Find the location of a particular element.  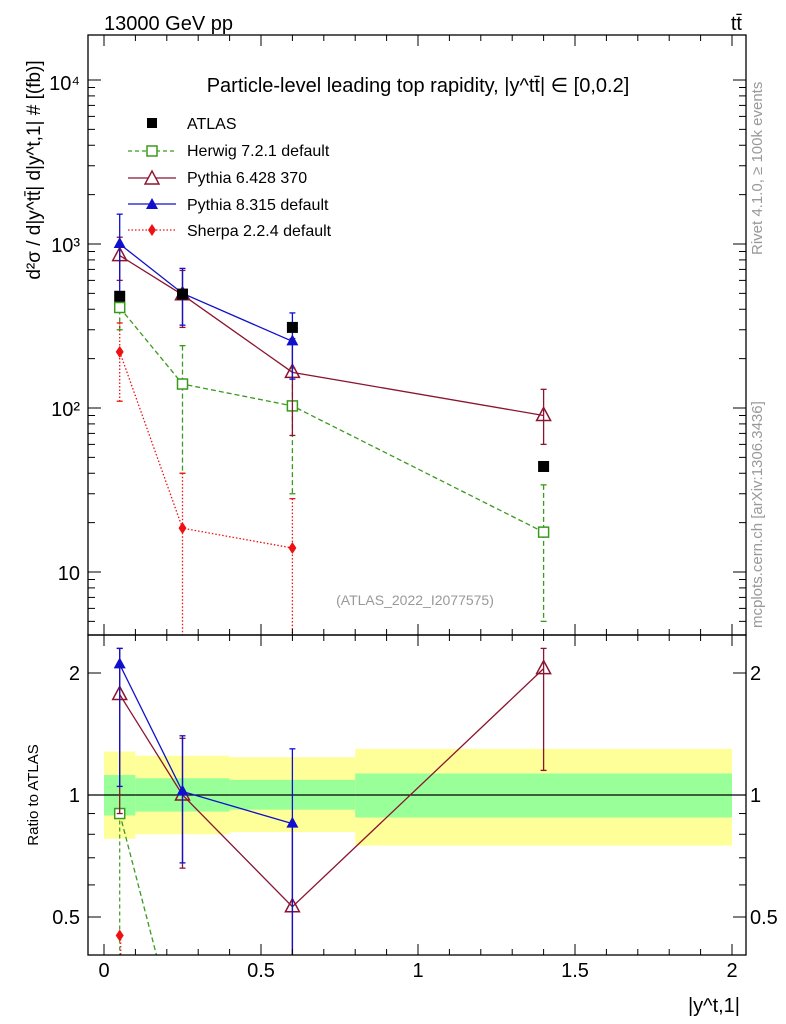

y-tick-label: 10³ is located at coordinates (65, 246).